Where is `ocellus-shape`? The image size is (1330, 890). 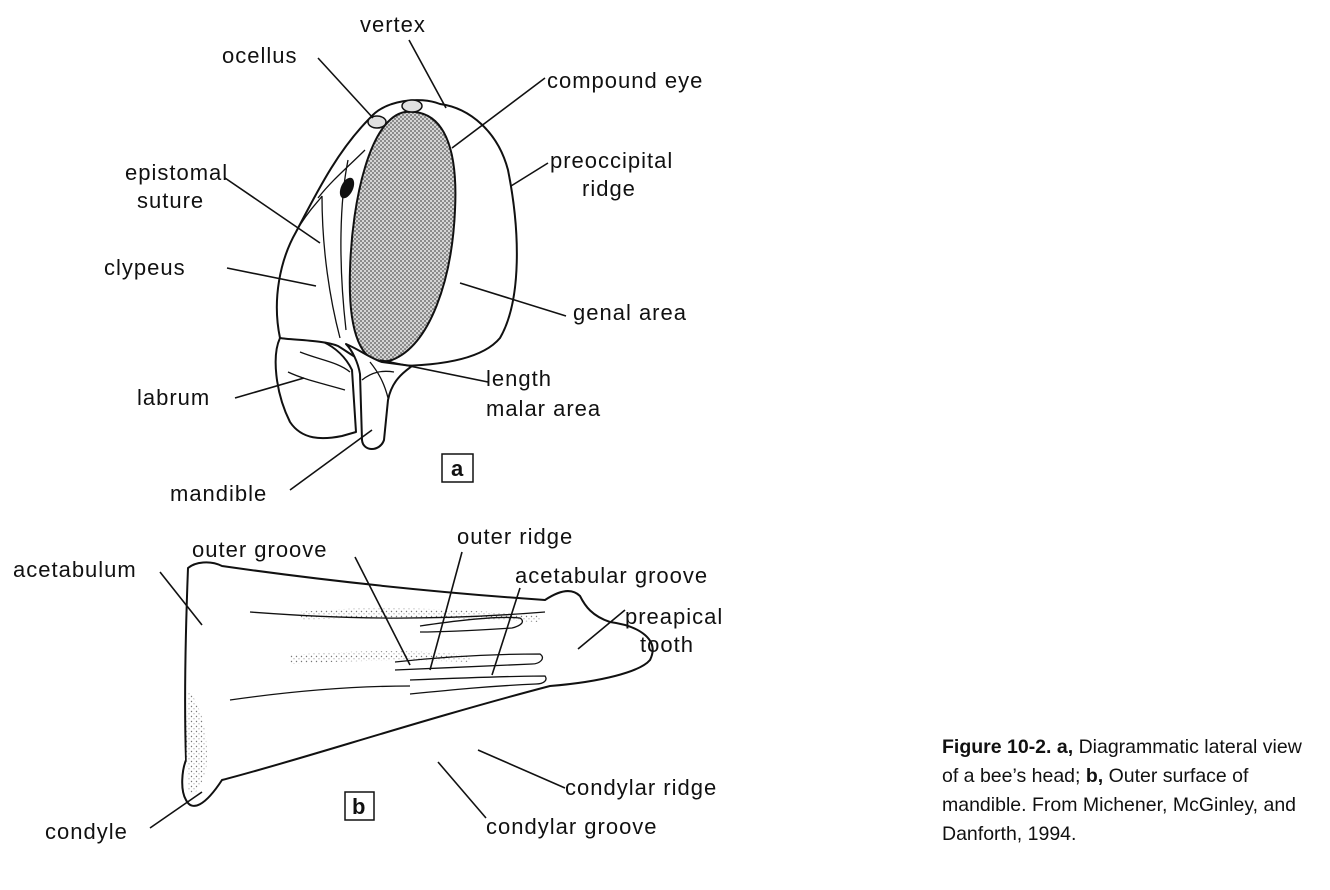 ocellus-shape is located at coordinates (377, 122).